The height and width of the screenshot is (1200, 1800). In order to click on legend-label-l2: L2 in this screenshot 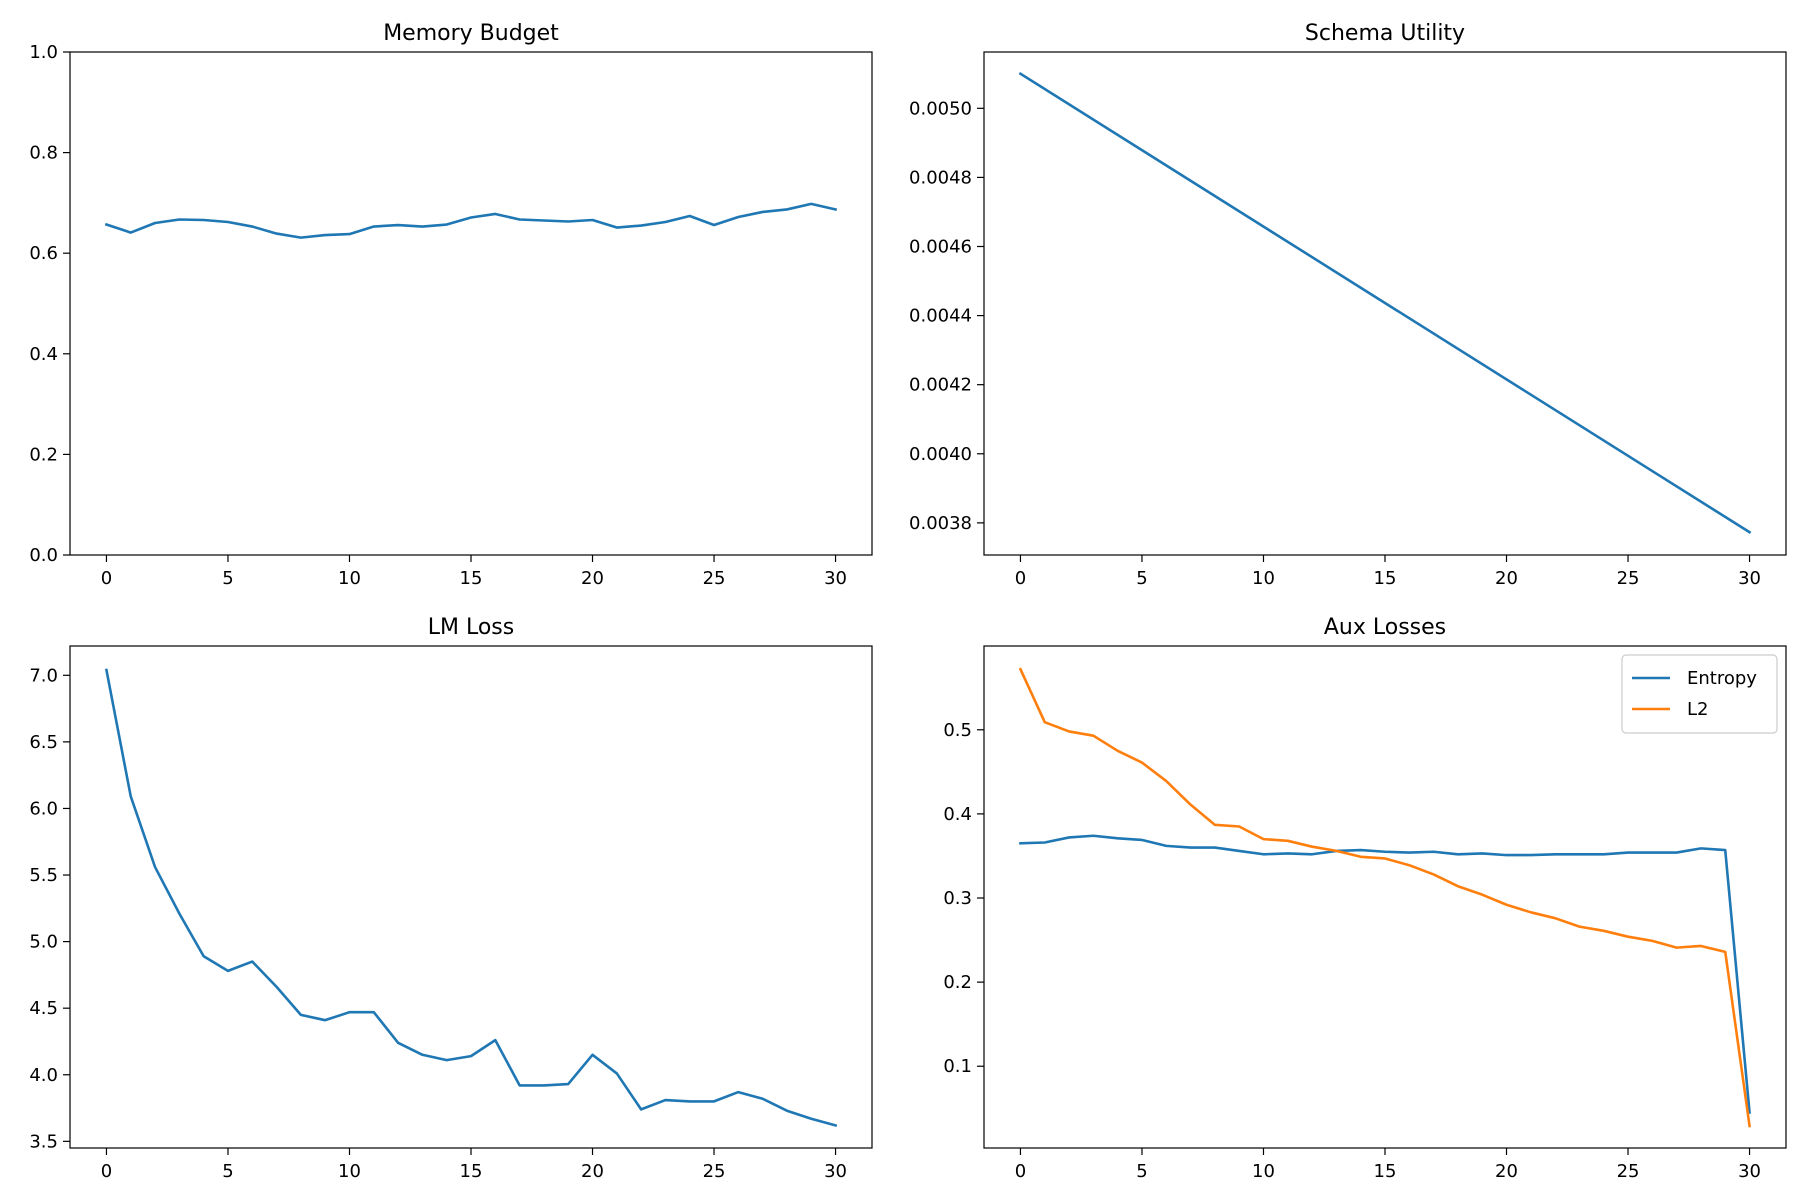, I will do `click(1697, 709)`.